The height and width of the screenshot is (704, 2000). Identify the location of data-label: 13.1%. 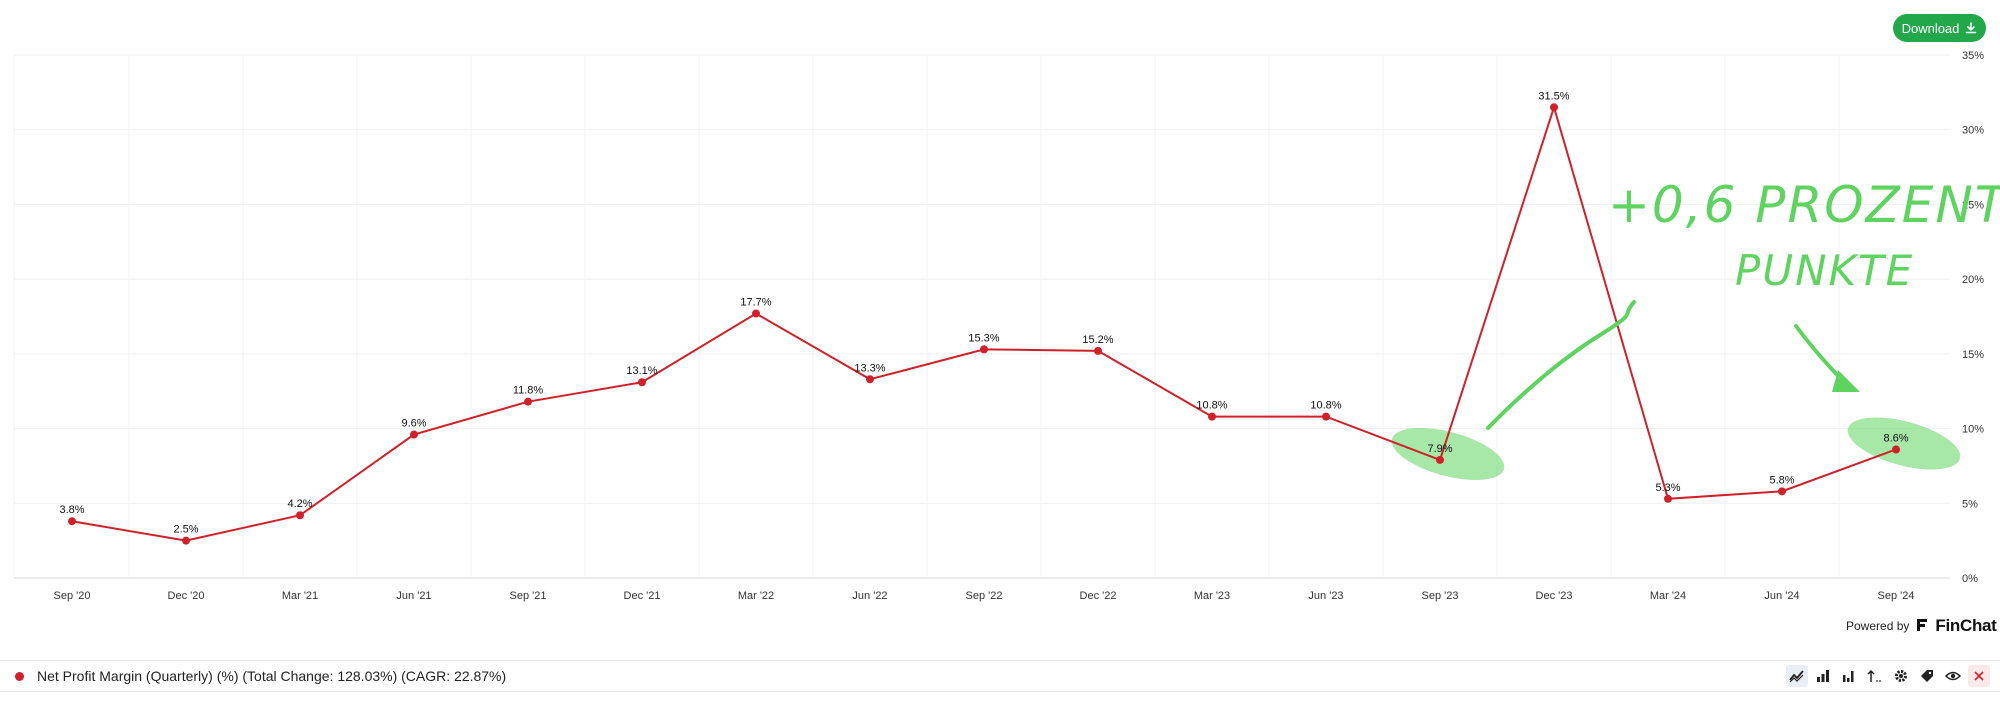
(641, 371).